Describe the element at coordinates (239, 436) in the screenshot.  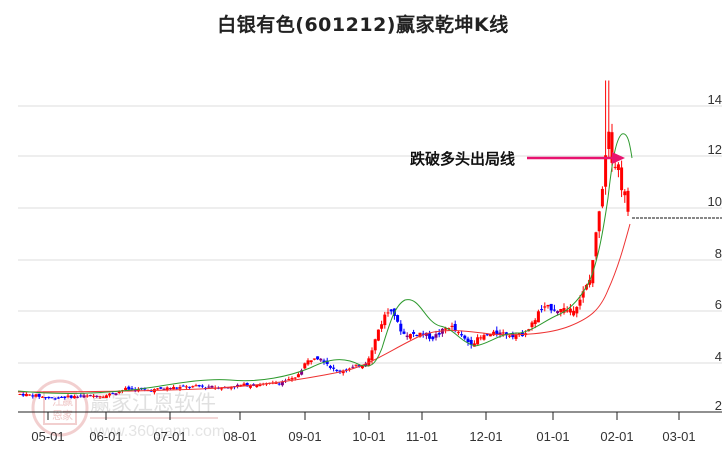
I see `x-tick-label: 08-01` at that location.